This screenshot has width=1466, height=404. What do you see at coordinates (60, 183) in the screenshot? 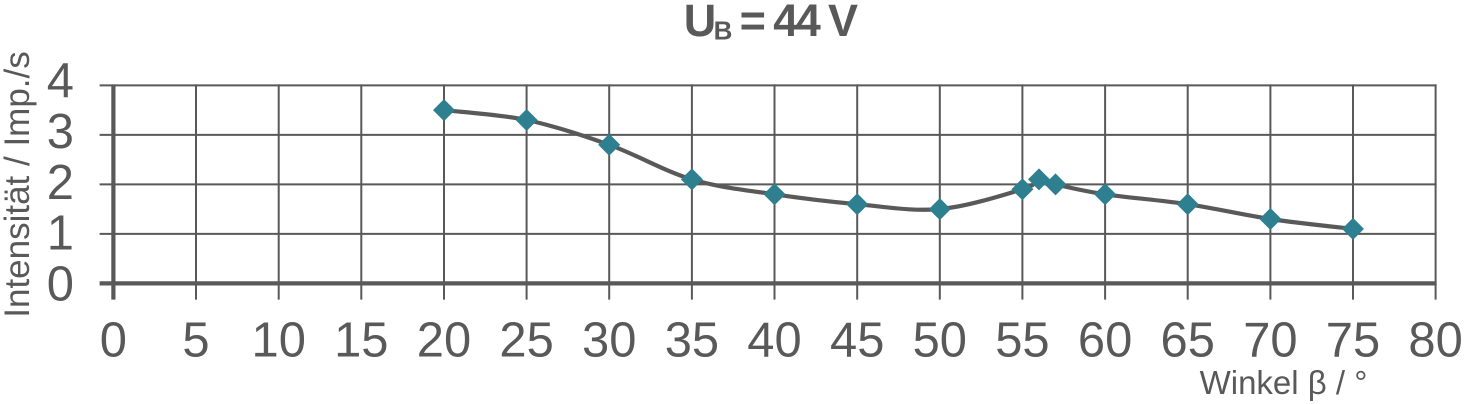
I see `svg-text: 2` at bounding box center [60, 183].